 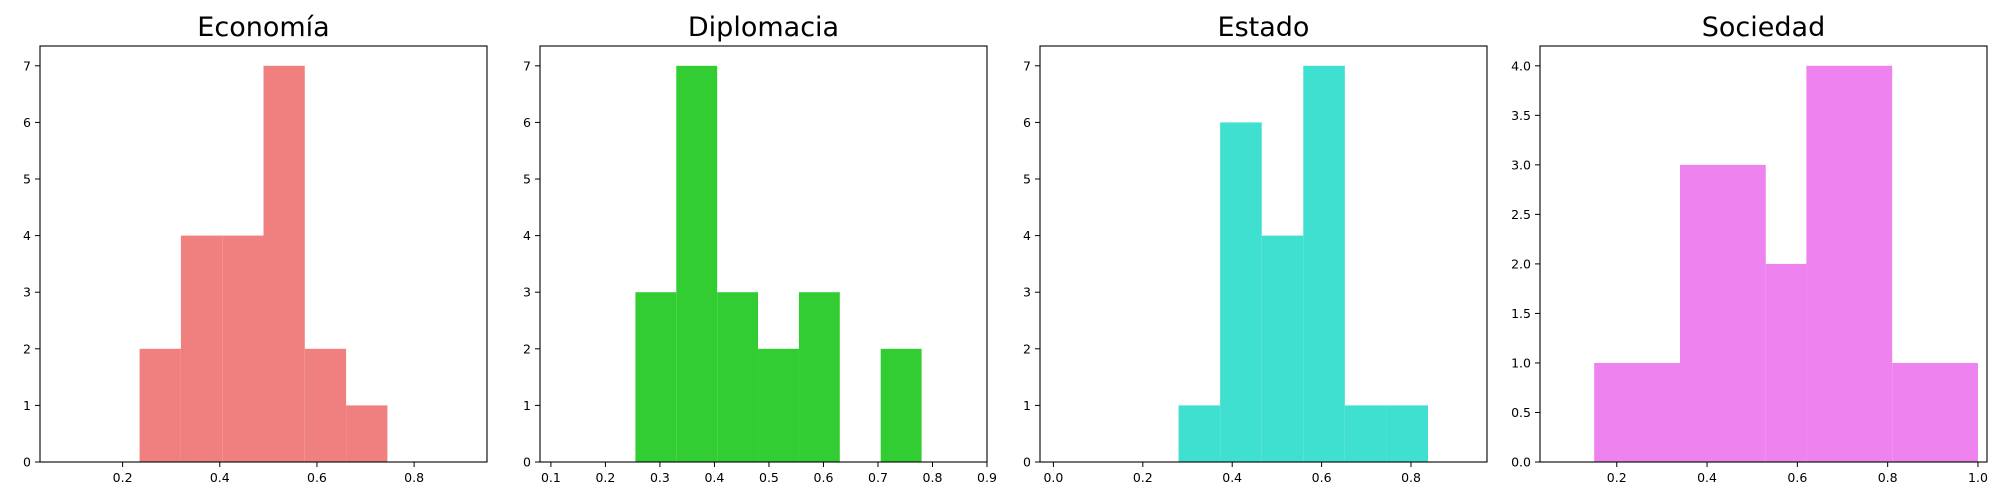 I want to click on y-tick-label: 1.0, so click(x=1521, y=362).